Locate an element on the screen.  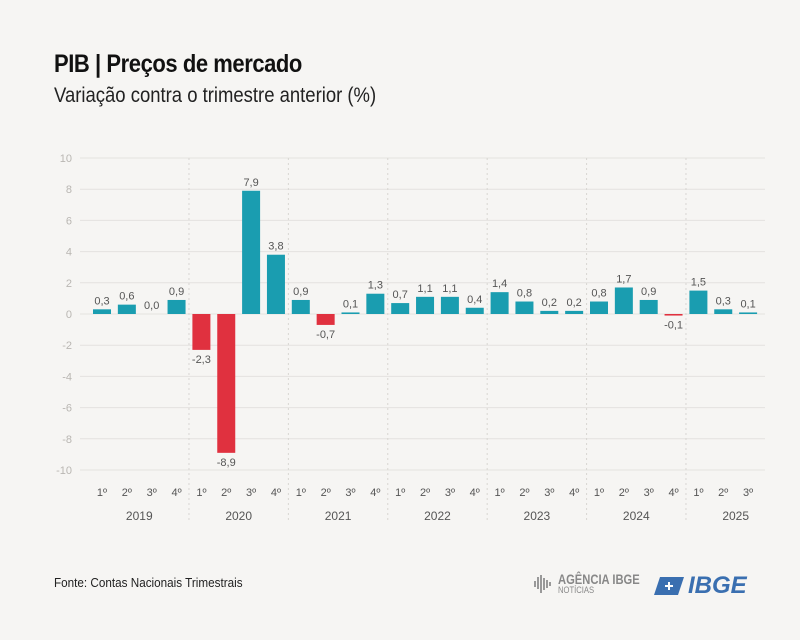
data-label: 7,9 is located at coordinates (250, 183).